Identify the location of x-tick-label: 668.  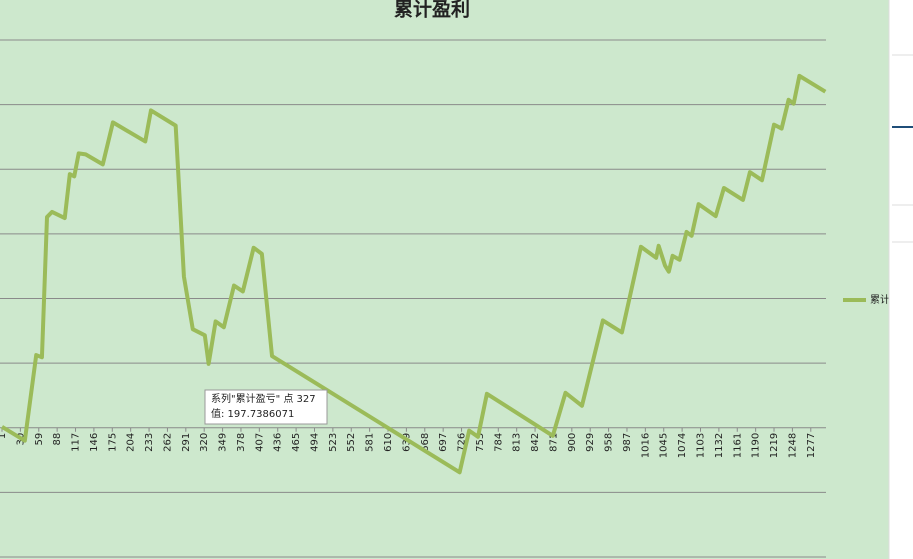
(425, 442).